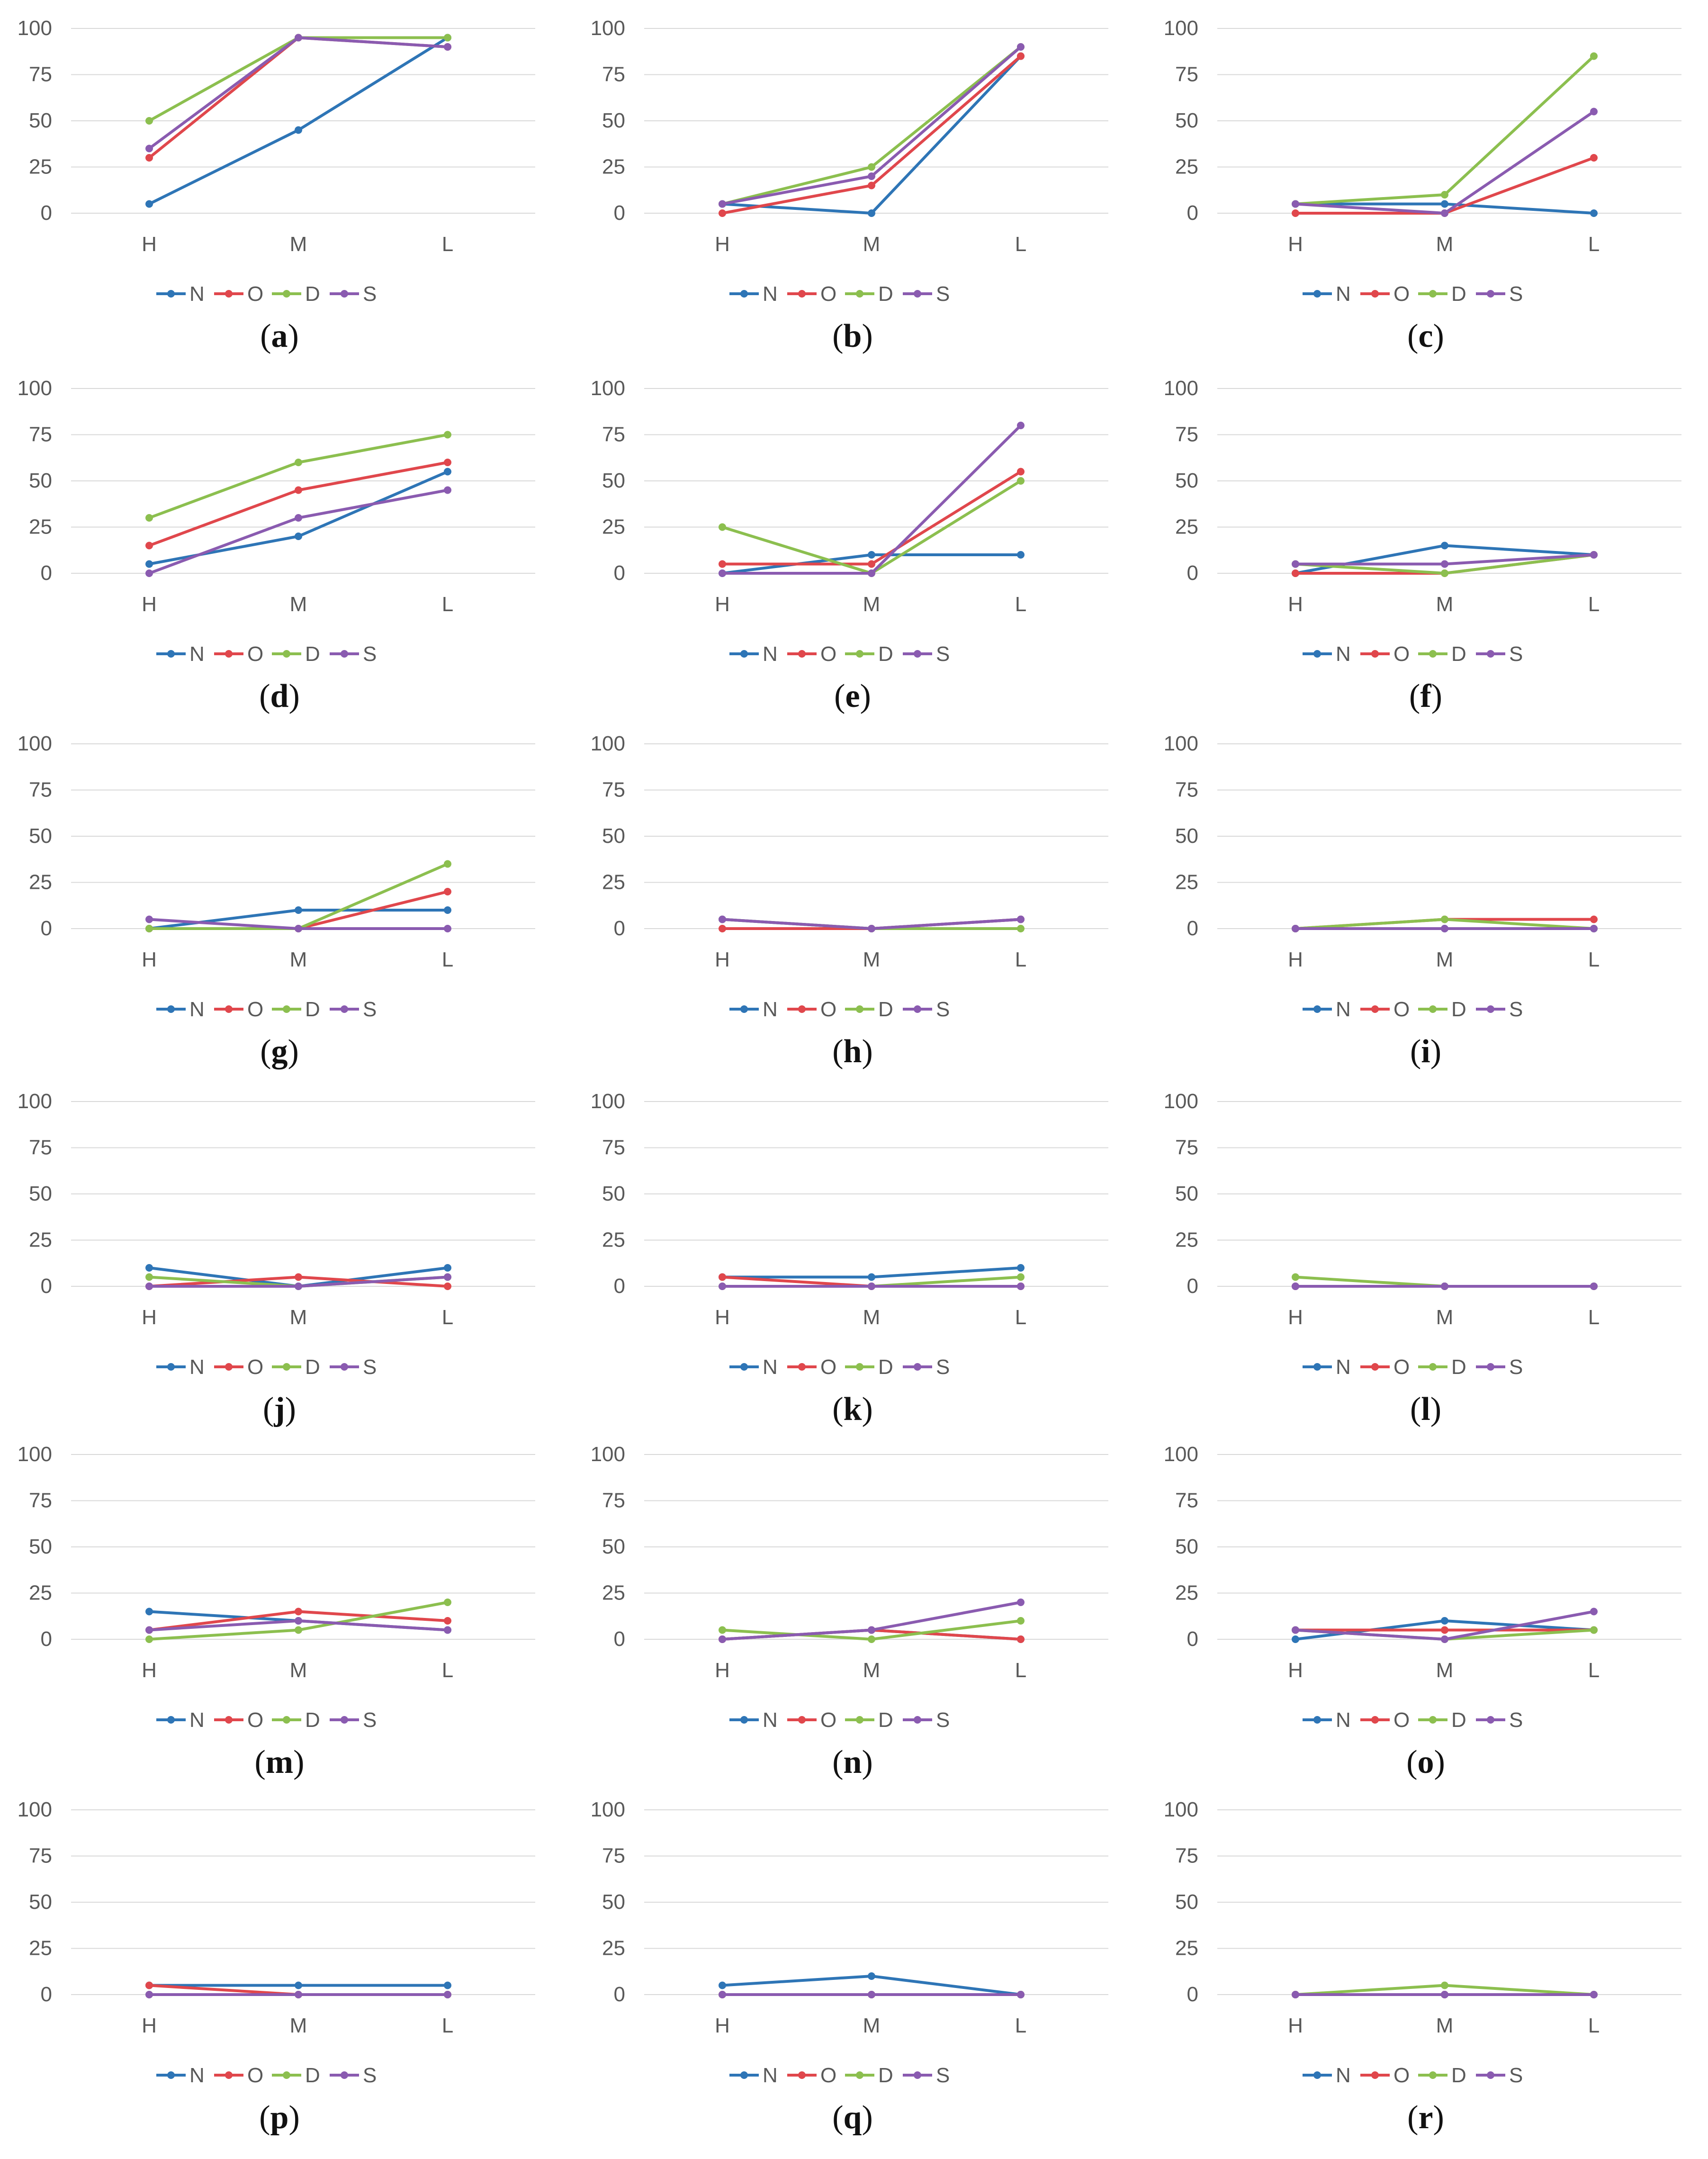  I want to click on series-line-S, so click(872, 125).